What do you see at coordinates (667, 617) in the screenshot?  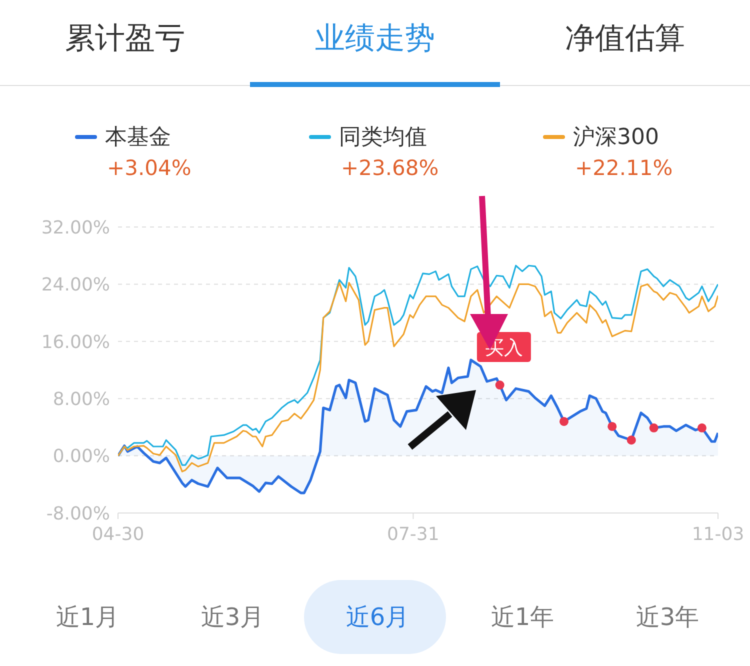 I see `text: 近3年` at bounding box center [667, 617].